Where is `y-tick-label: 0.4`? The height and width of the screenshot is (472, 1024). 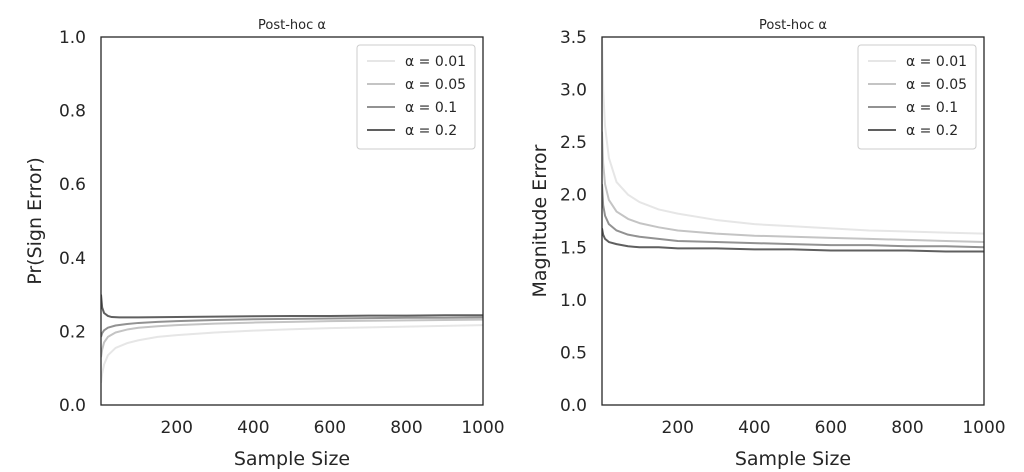 y-tick-label: 0.4 is located at coordinates (72, 259).